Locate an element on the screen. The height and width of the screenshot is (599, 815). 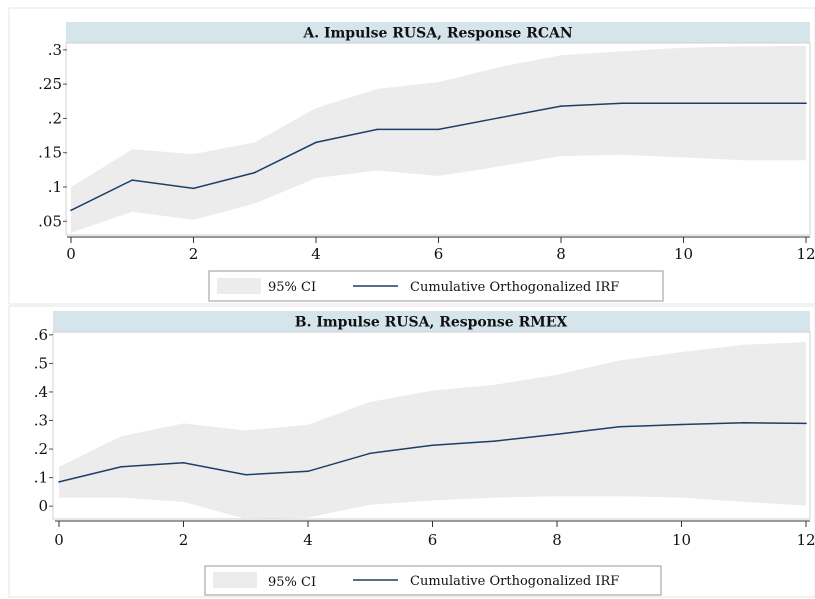
panel-a-y-tick-label-3: .2 is located at coordinates (55, 118).